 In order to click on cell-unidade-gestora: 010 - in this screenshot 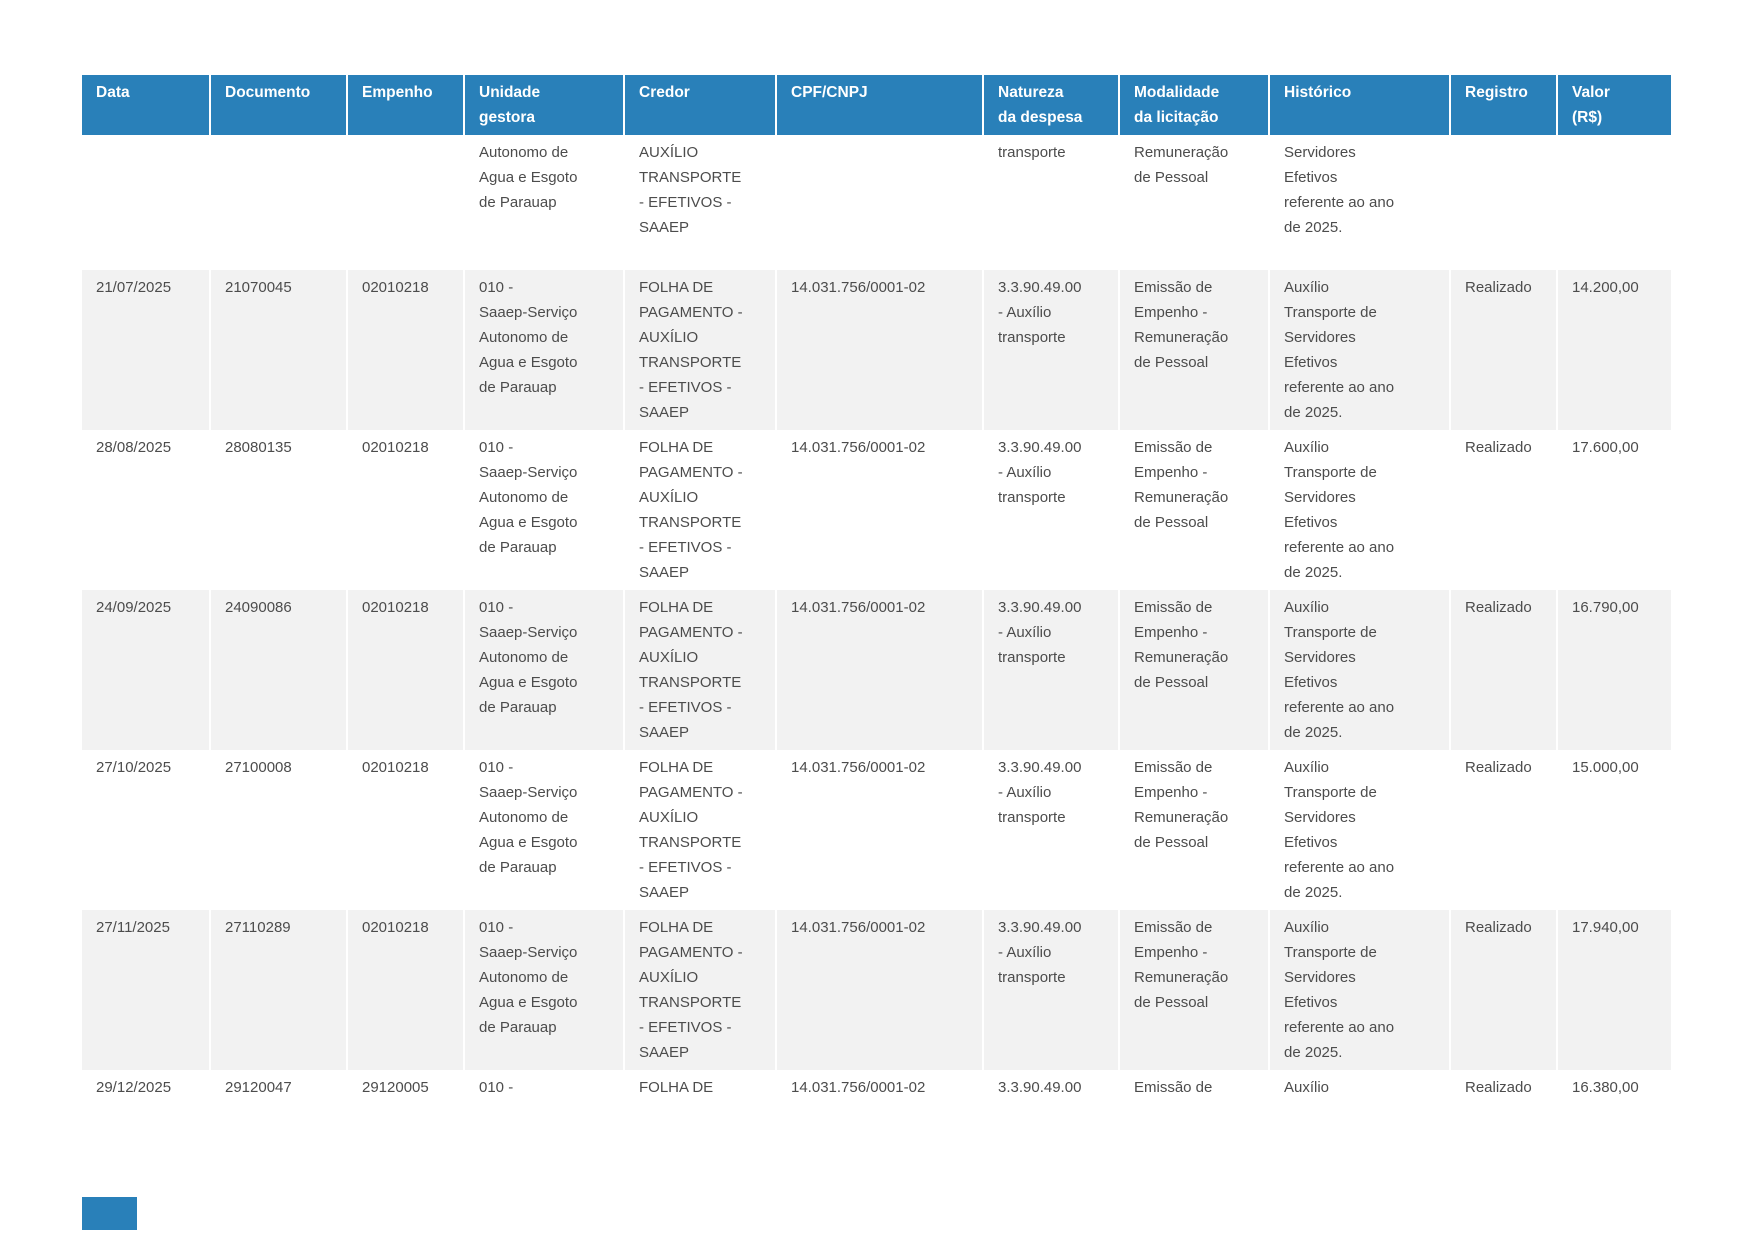, I will do `click(543, 1087)`.